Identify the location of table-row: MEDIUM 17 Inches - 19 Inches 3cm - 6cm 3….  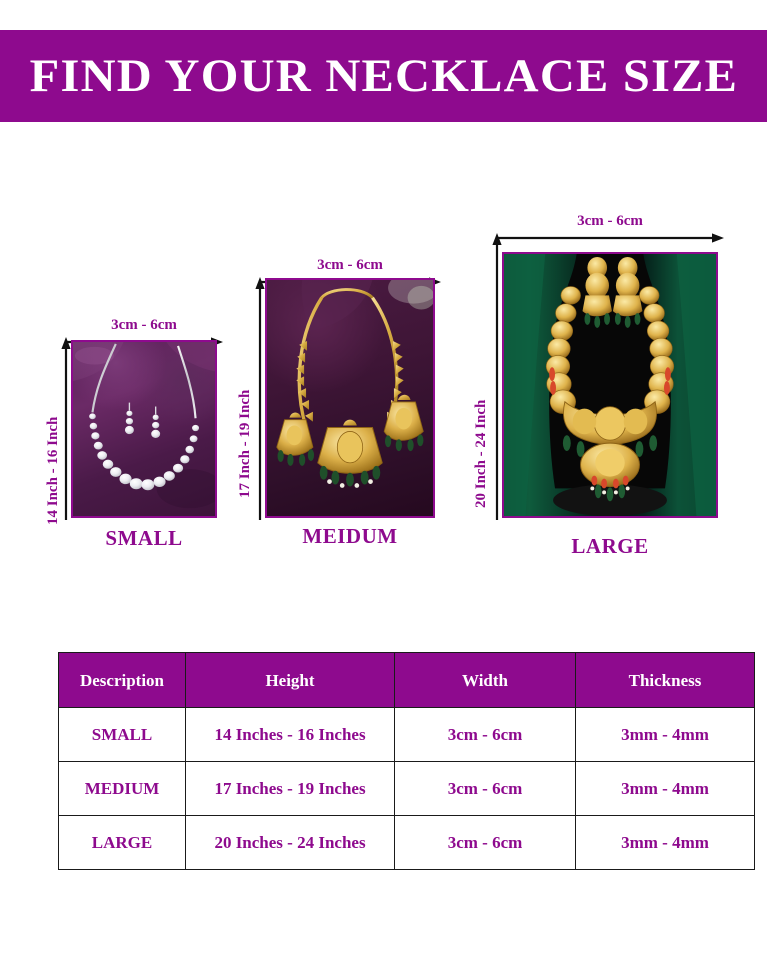
(406, 788).